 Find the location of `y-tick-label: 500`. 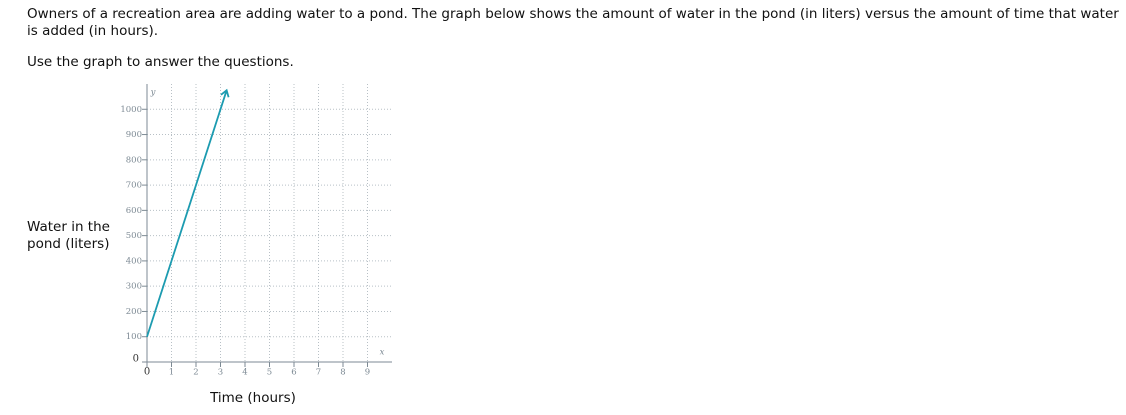

y-tick-label: 500 is located at coordinates (134, 236).